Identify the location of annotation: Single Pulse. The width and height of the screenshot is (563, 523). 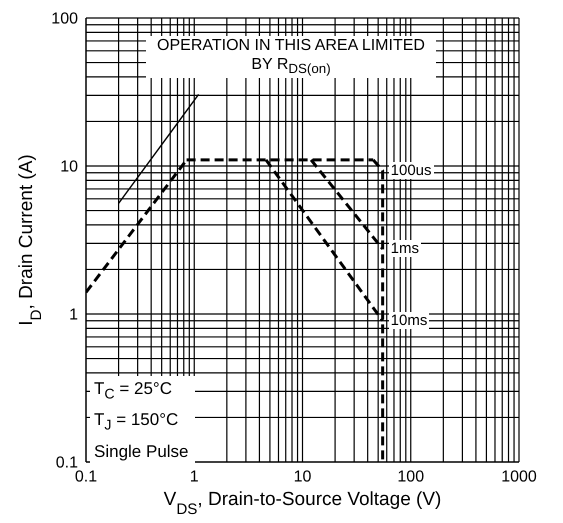
(141, 451).